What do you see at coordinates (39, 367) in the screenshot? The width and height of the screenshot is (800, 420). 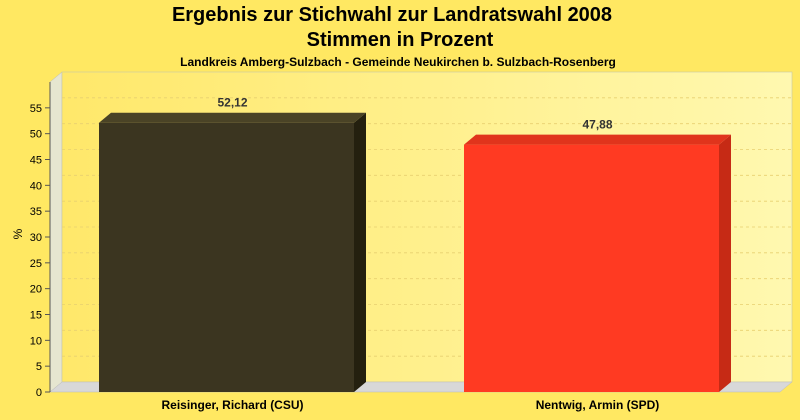 I see `y-tick-label: 5` at bounding box center [39, 367].